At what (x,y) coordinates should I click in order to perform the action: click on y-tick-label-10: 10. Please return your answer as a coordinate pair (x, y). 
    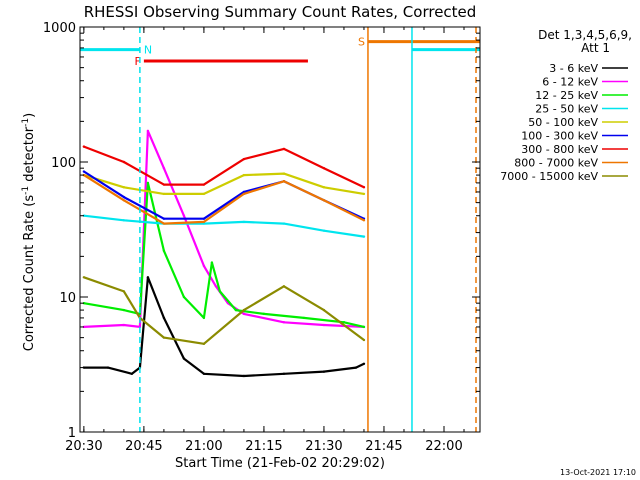
    Looking at the image, I should click on (67, 298).